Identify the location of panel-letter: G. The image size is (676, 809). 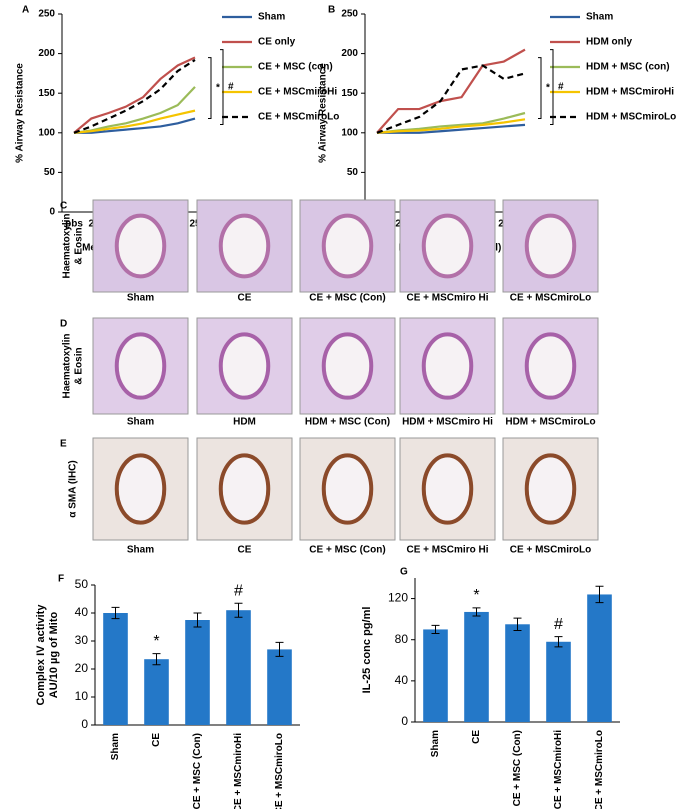
(404, 572).